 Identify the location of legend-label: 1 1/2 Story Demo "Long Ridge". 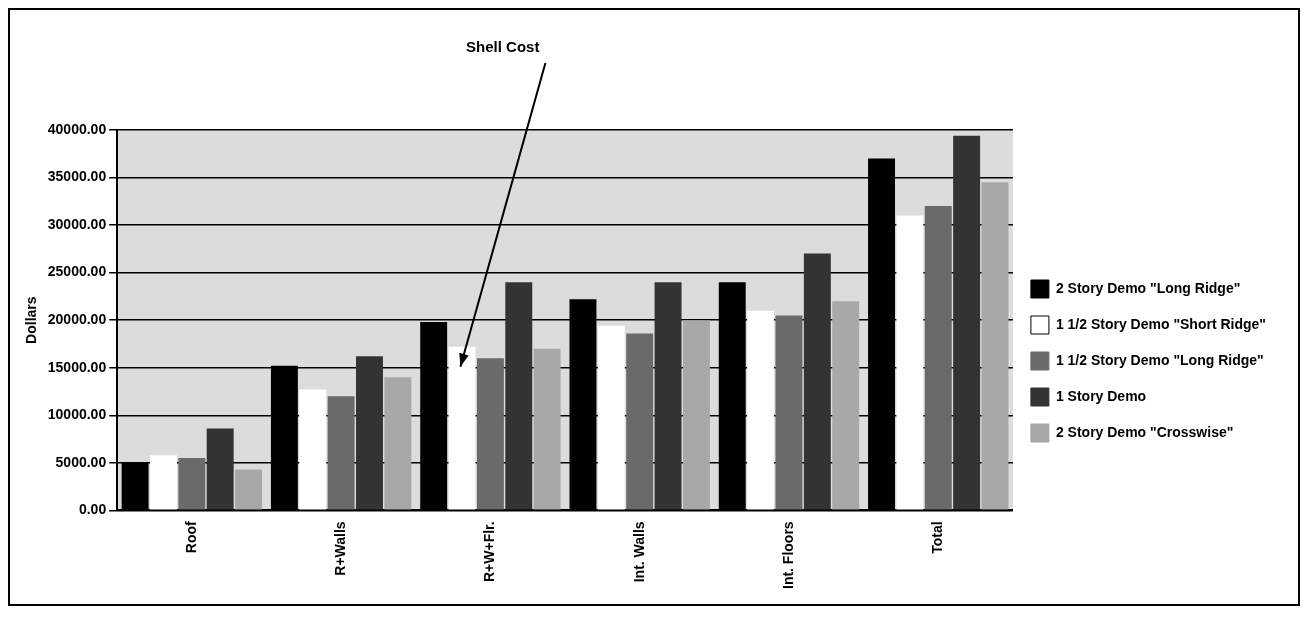
(1159, 359).